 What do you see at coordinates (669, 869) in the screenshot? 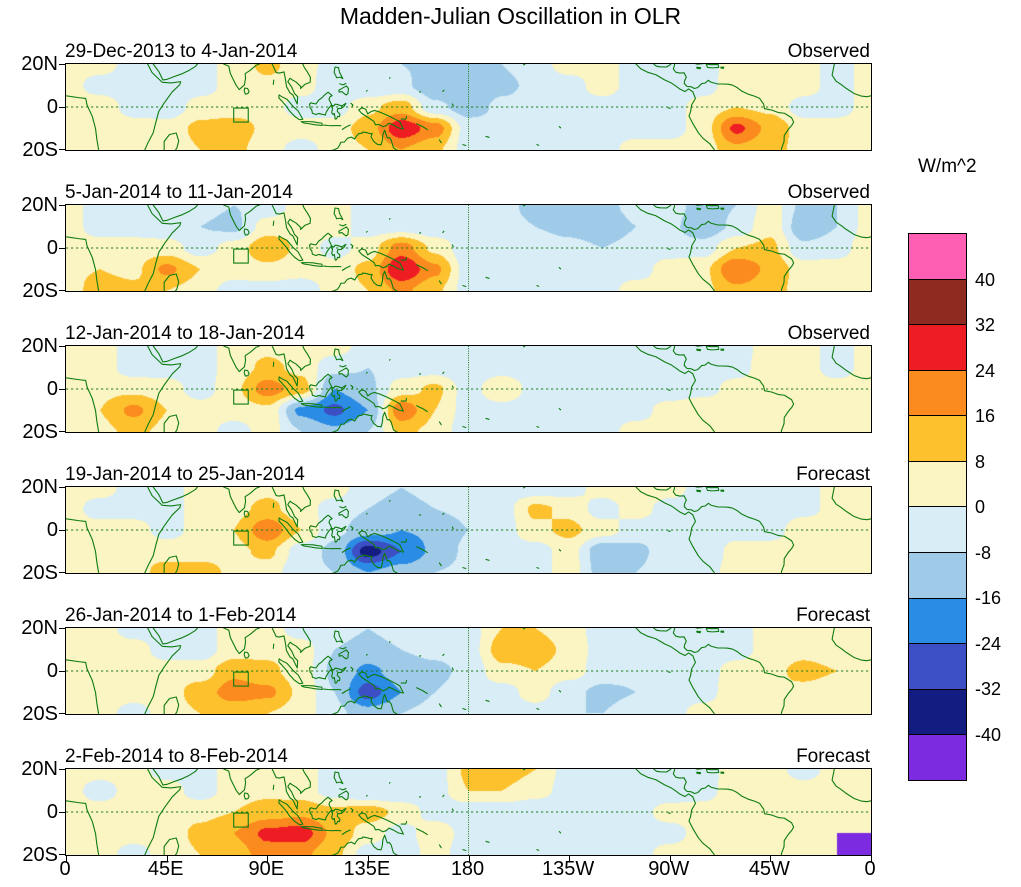
I see `x-tick-label: 90W` at bounding box center [669, 869].